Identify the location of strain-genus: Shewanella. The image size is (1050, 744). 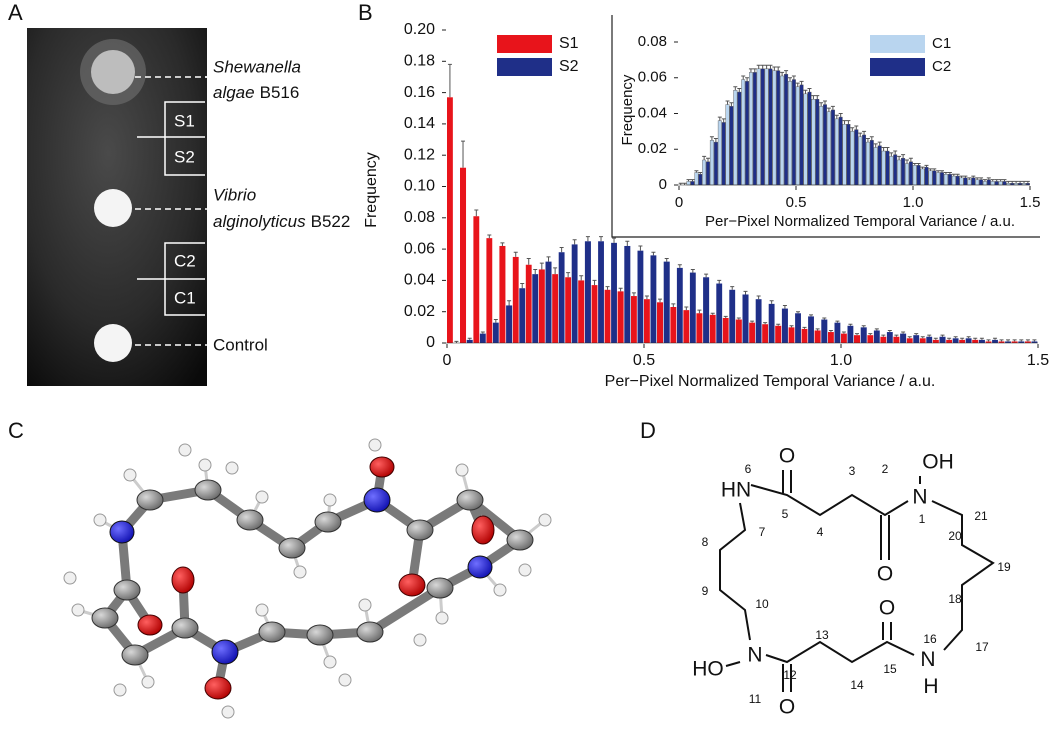
(257, 66).